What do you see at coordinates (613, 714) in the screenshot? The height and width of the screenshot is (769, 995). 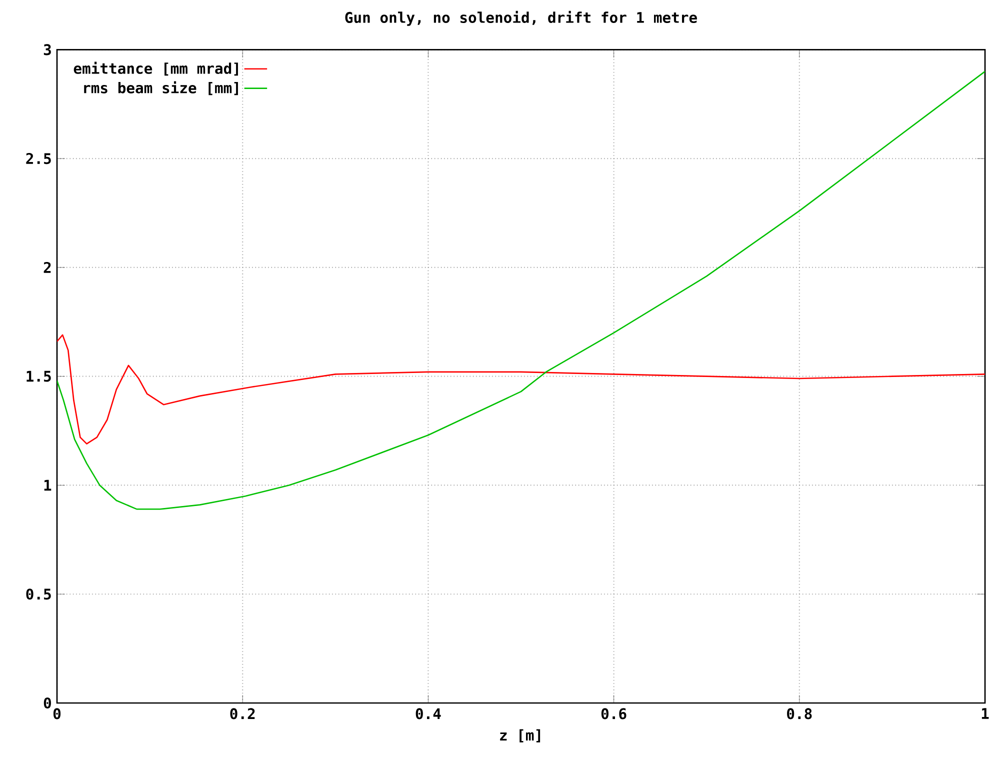 I see `x-tick-label: 0.6` at bounding box center [613, 714].